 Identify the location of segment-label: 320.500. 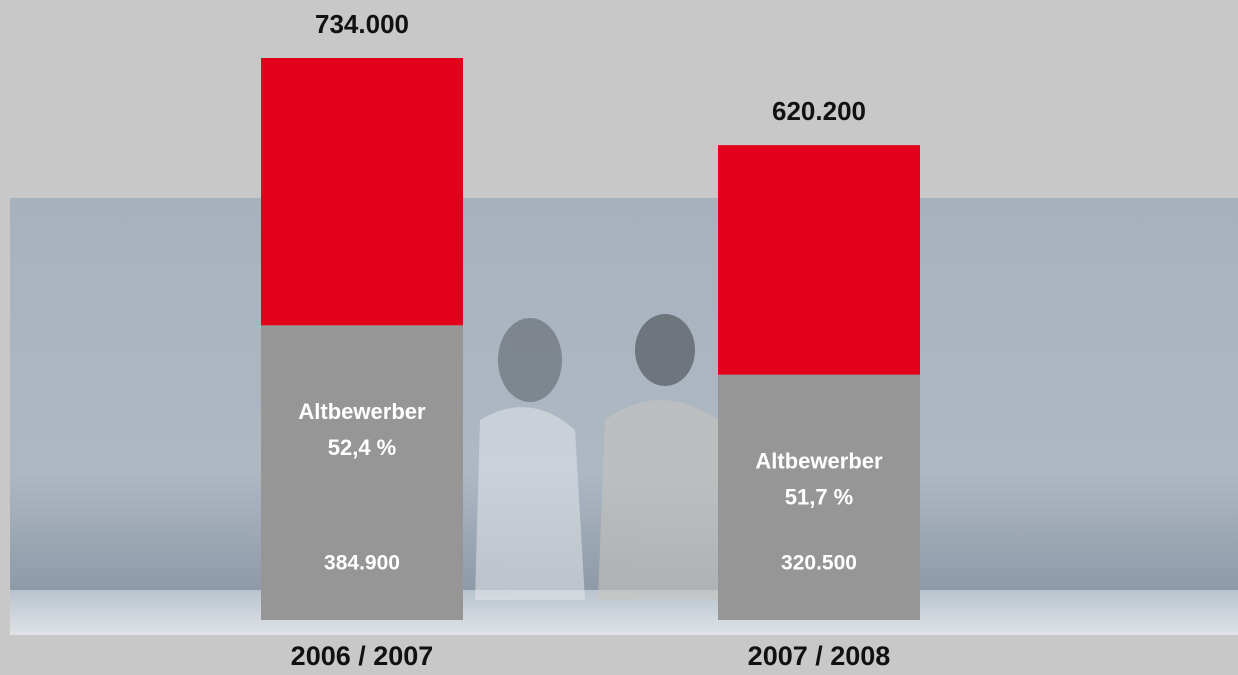
(819, 563).